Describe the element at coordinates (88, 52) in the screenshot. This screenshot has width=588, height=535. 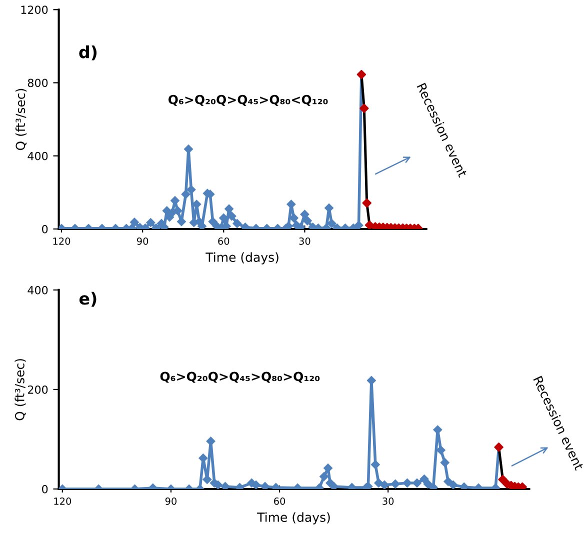
I see `annotation: d)` at that location.